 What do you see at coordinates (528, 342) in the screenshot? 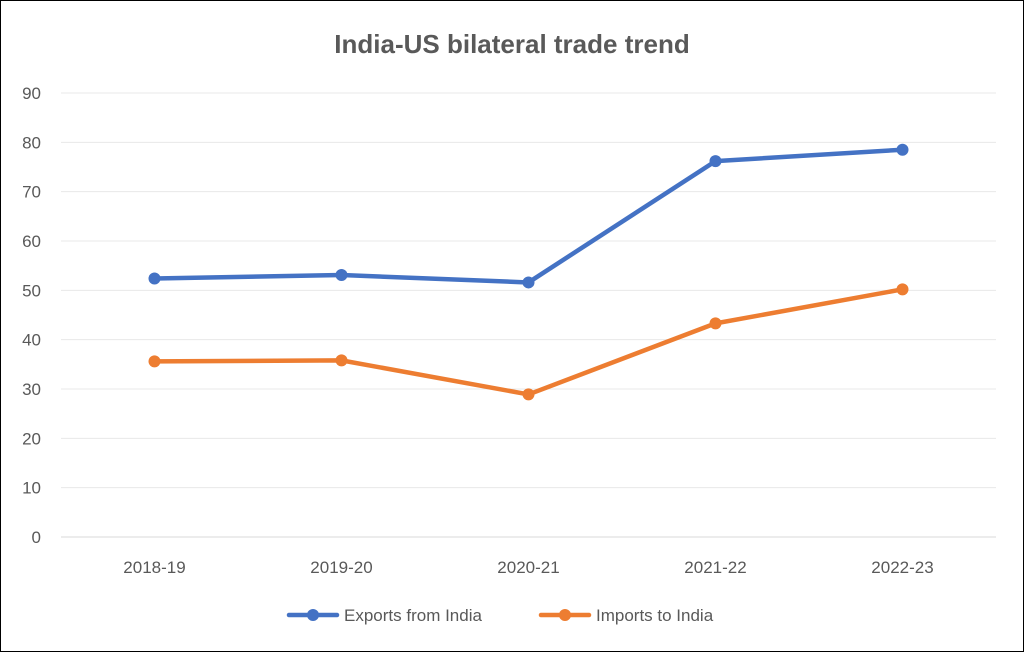
I see `series-line` at bounding box center [528, 342].